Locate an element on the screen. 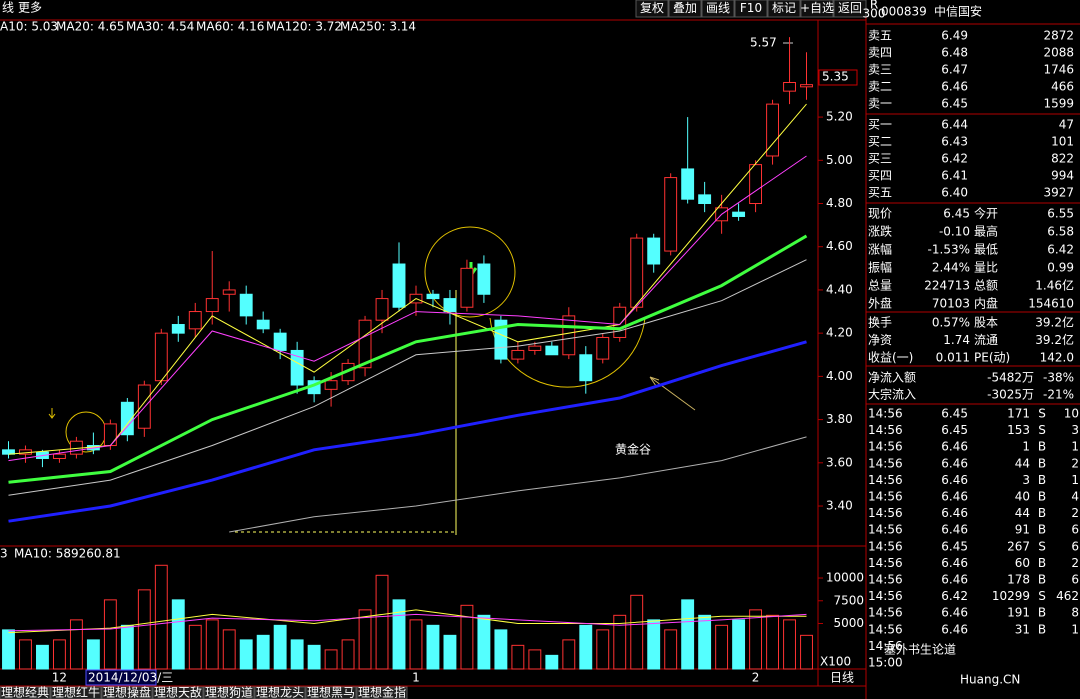  badge: R is located at coordinates (874, 6).